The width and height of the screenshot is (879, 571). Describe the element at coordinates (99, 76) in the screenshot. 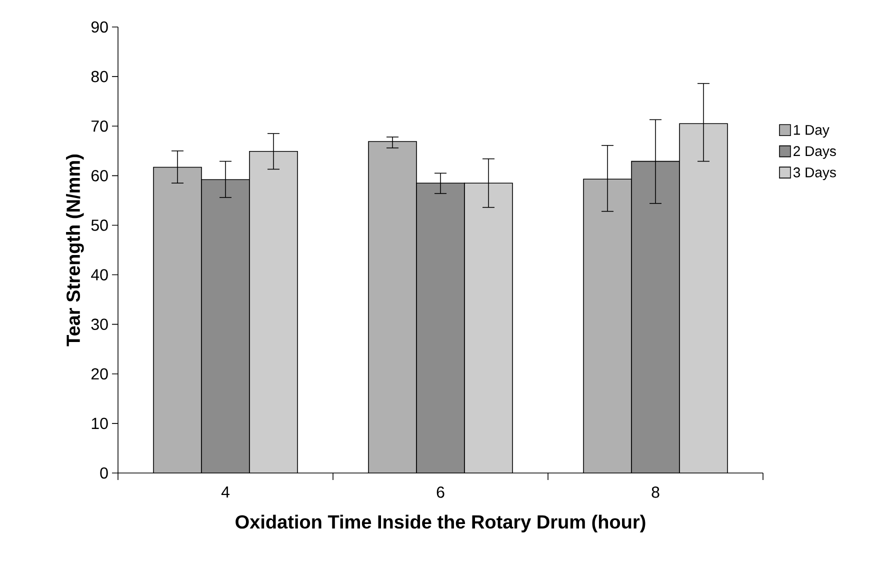

I see `y-tick-label: 80` at that location.